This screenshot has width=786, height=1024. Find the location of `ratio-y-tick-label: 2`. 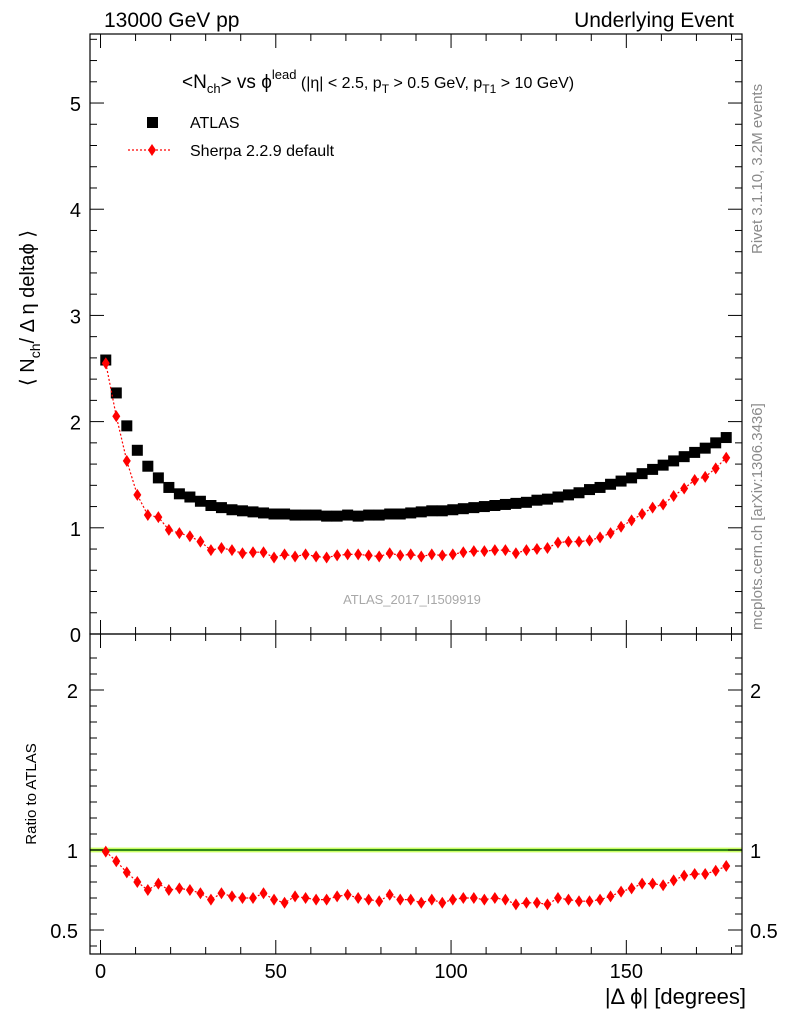

ratio-y-tick-label: 2 is located at coordinates (755, 692).